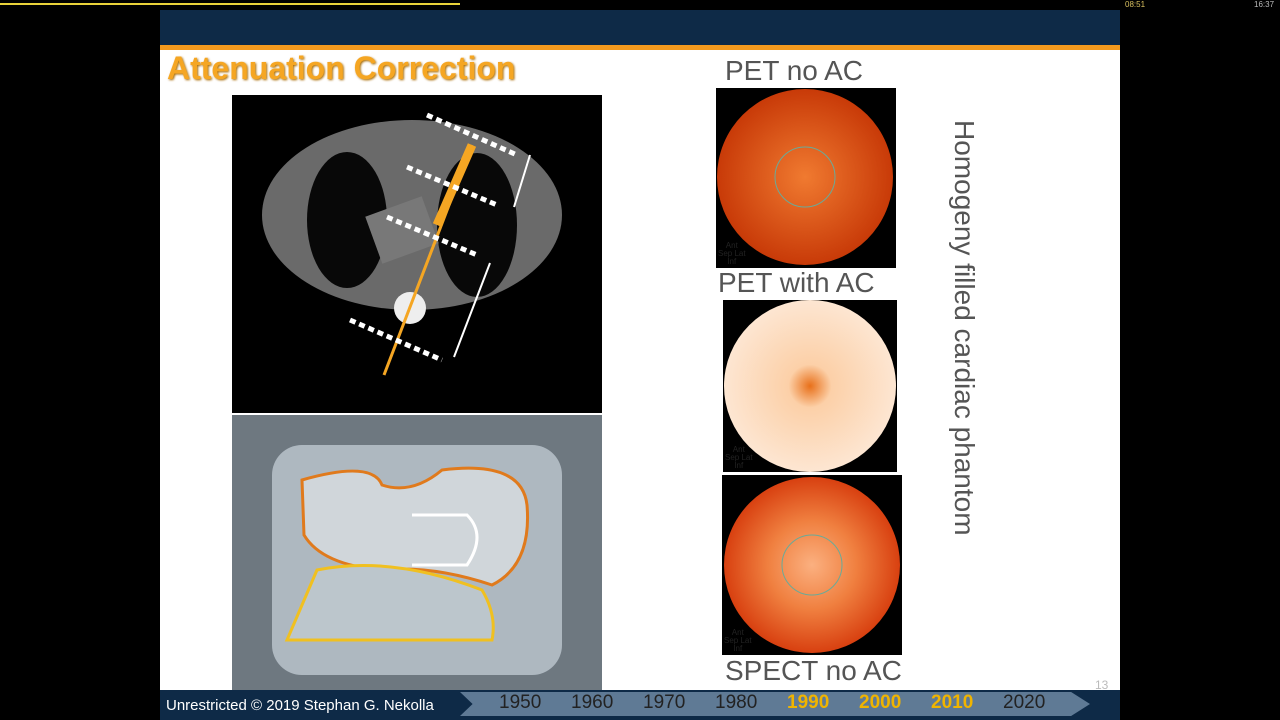  I want to click on duration: 16:37, so click(1264, 4).